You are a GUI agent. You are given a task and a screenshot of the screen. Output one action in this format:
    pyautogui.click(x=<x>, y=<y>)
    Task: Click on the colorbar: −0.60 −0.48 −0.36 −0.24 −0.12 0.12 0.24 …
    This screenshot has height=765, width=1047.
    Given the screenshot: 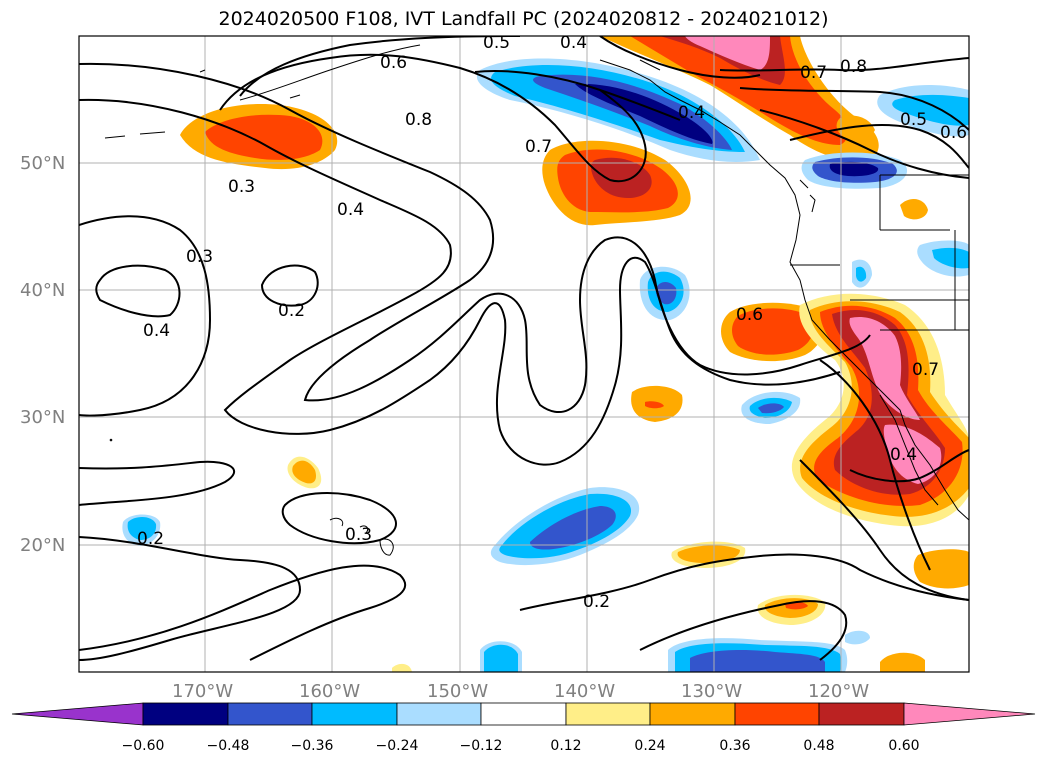 What is the action you would take?
    pyautogui.click(x=523, y=728)
    